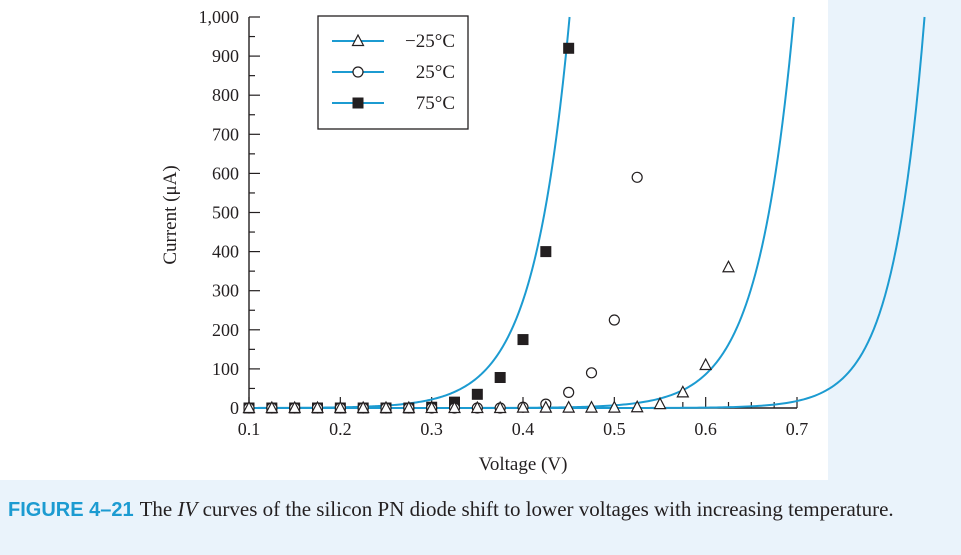  I want to click on legend-label-triangle: −25°C, so click(430, 41).